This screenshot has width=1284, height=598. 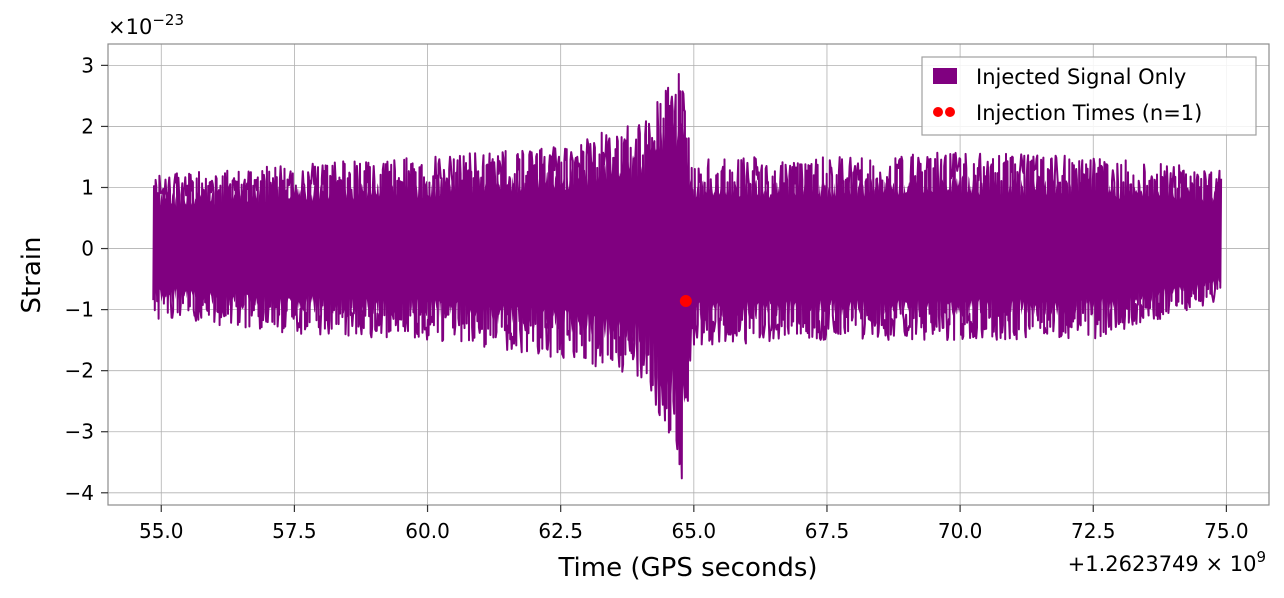 What do you see at coordinates (1089, 113) in the screenshot?
I see `legend-label-injection: Injection Times (n=1)` at bounding box center [1089, 113].